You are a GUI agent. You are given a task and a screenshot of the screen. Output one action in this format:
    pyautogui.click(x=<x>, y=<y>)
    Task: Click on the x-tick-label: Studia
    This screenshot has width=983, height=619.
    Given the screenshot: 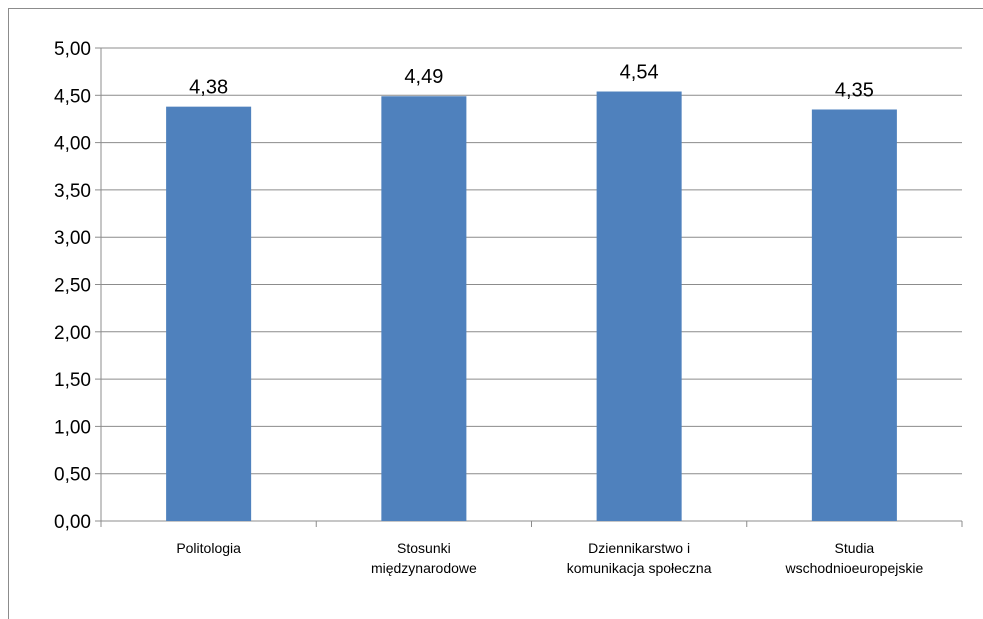 What is the action you would take?
    pyautogui.click(x=855, y=548)
    